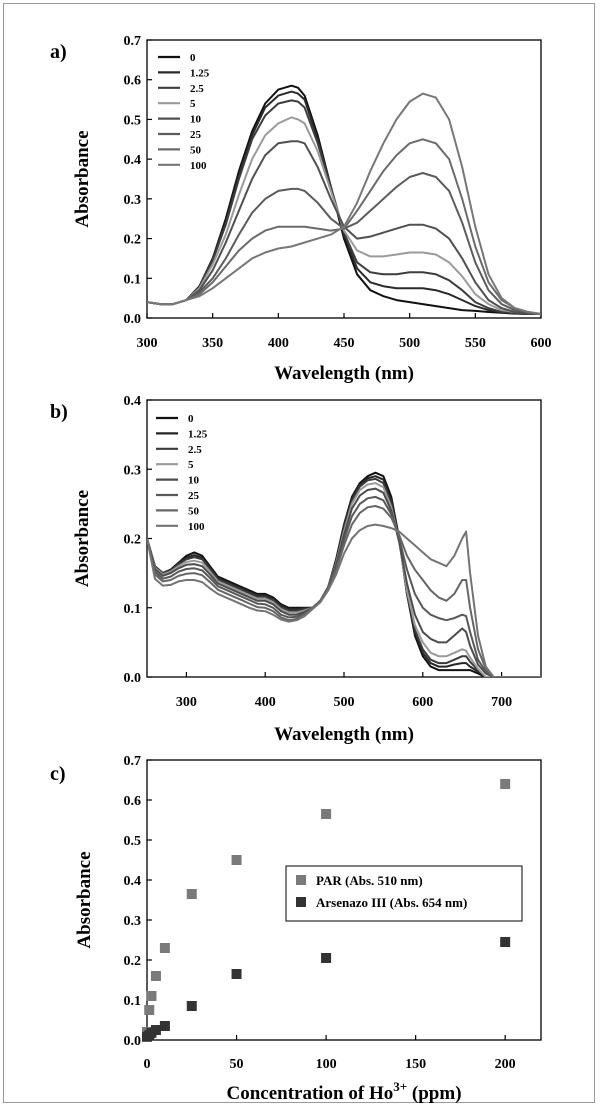 Image resolution: width=600 pixels, height=1108 pixels. Describe the element at coordinates (501, 702) in the screenshot. I see `x-tick-label: 700` at that location.